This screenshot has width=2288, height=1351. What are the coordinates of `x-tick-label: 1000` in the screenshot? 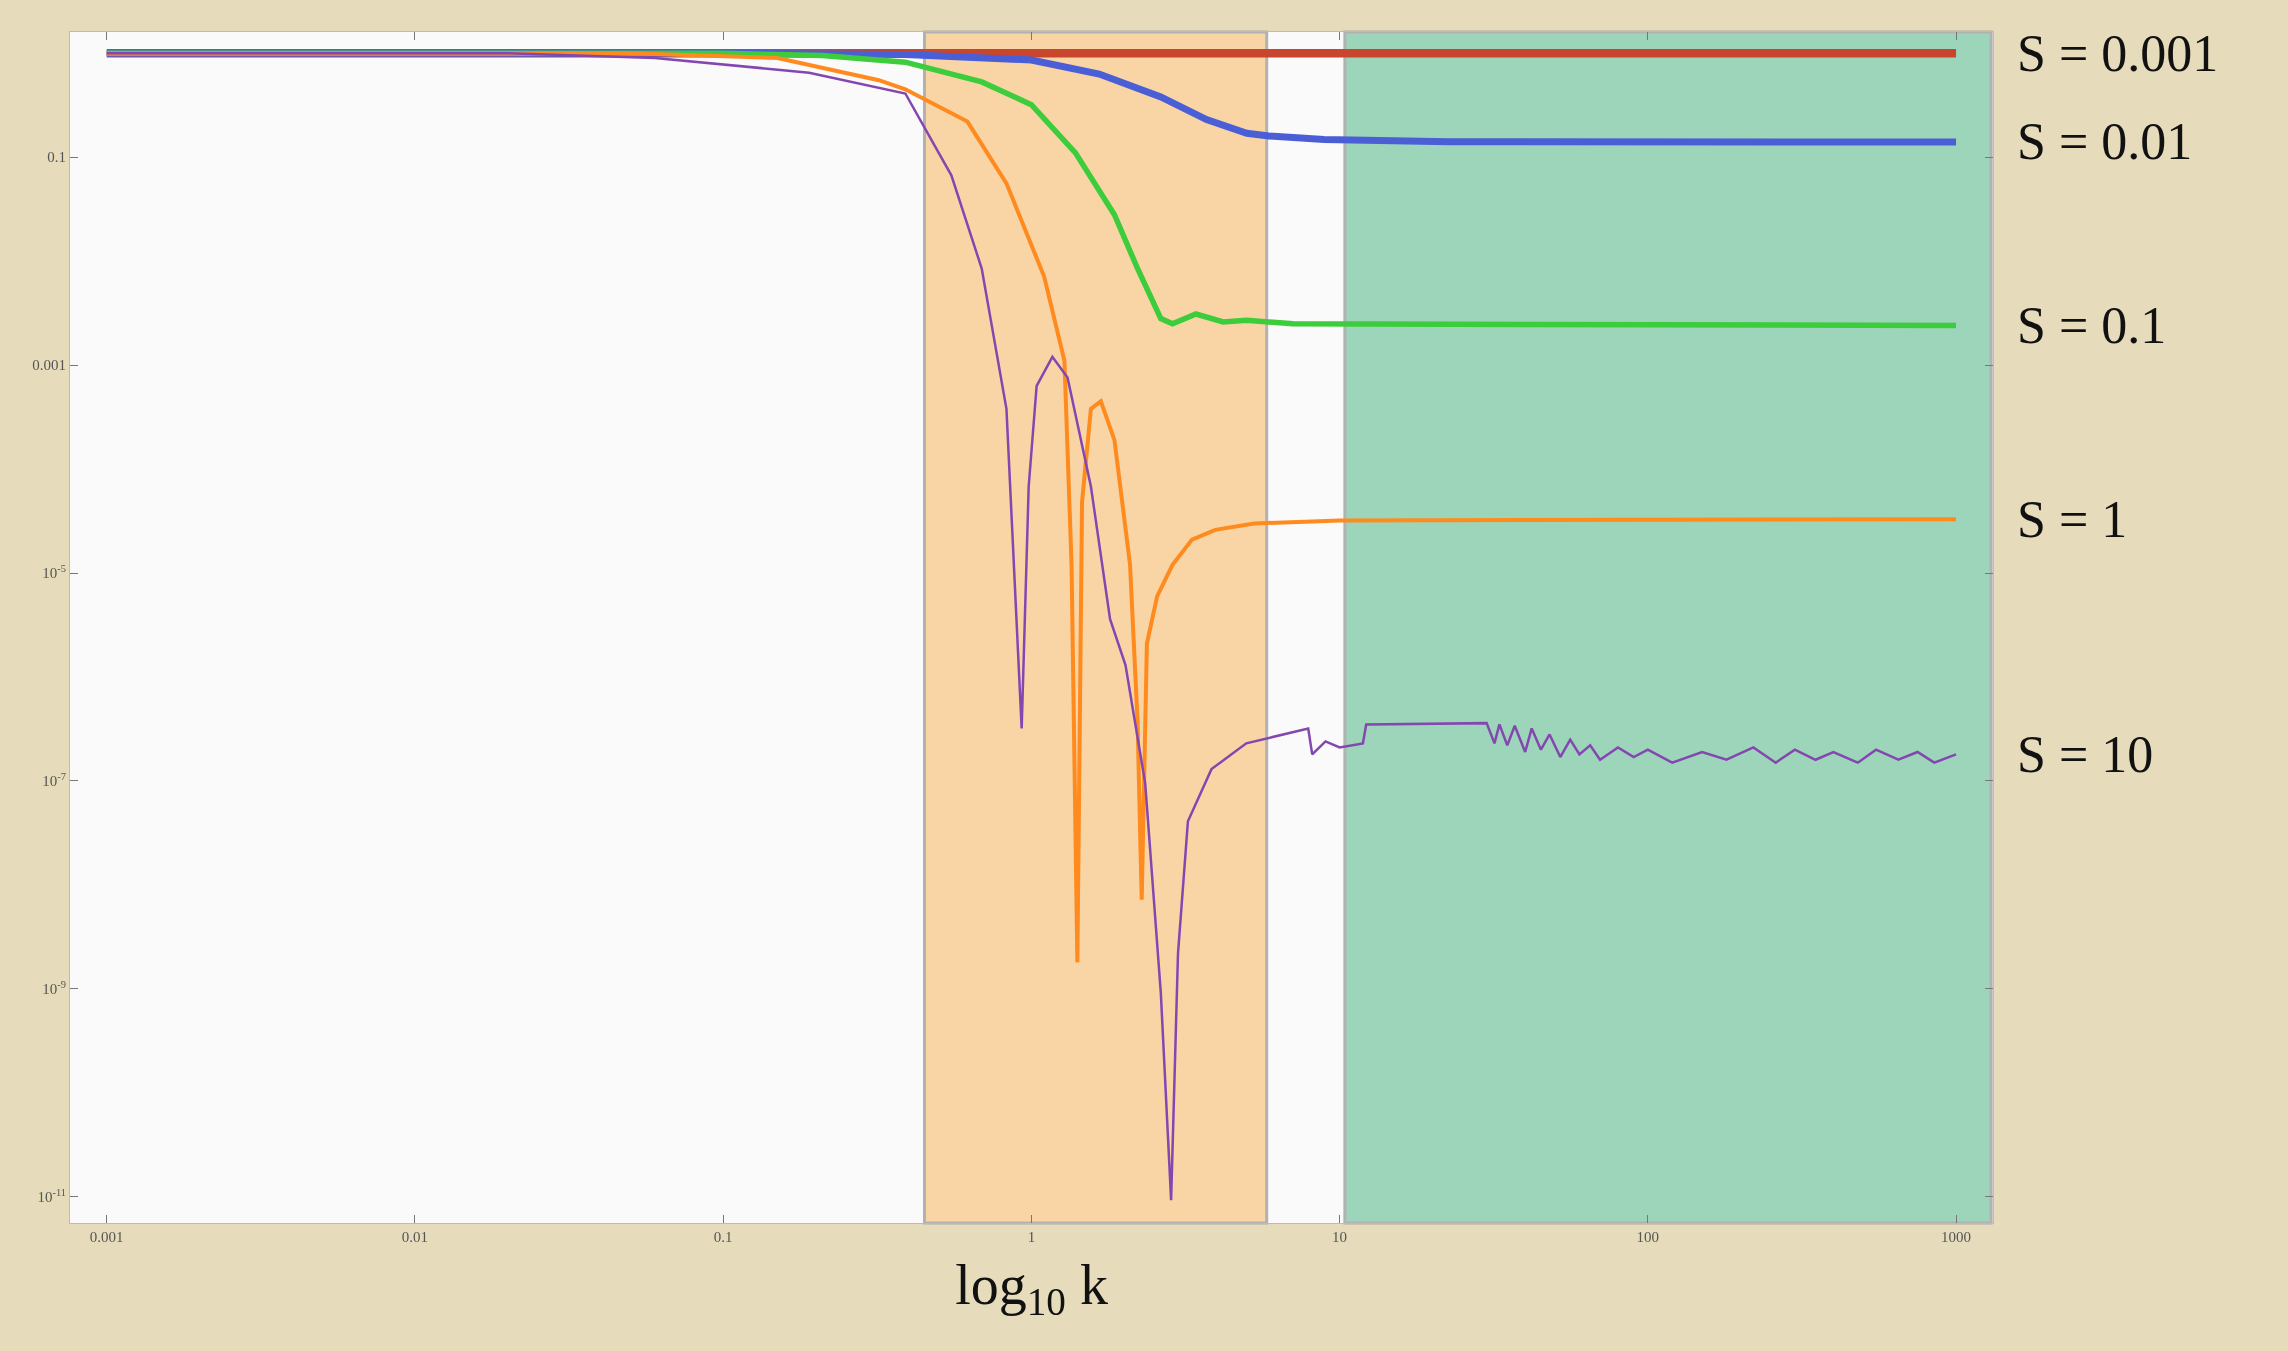 It's located at (1956, 1237).